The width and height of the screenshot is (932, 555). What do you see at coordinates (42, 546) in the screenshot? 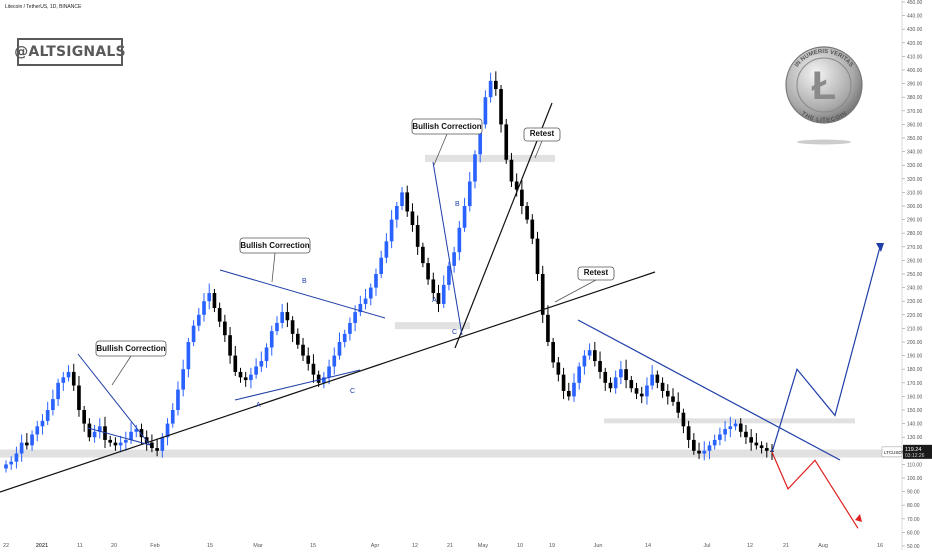
I see `x-tick-label: 2021` at bounding box center [42, 546].